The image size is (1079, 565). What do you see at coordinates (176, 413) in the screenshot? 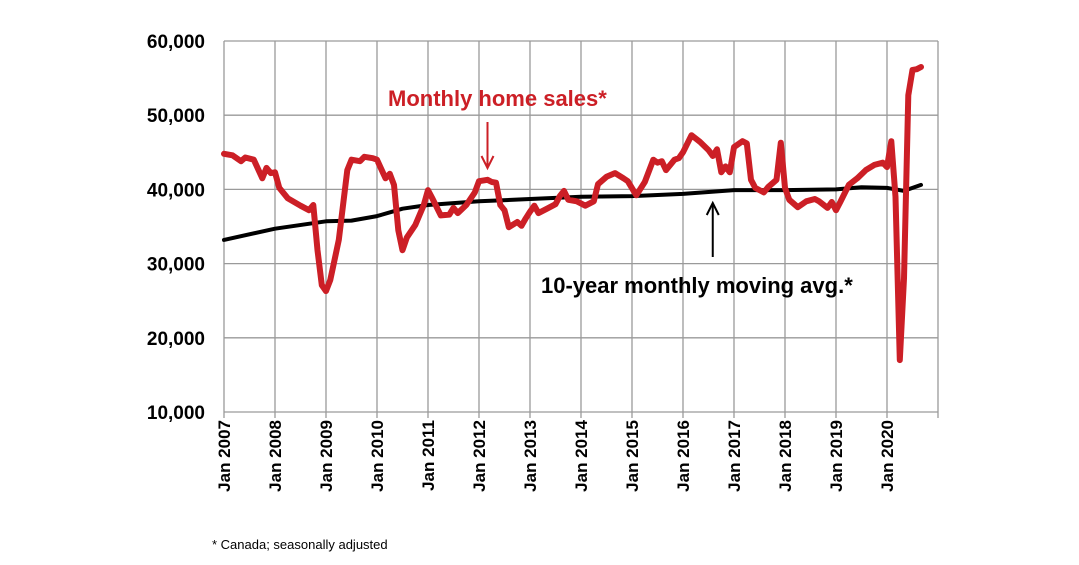
I see `y-tick-label: 10,000` at bounding box center [176, 413].